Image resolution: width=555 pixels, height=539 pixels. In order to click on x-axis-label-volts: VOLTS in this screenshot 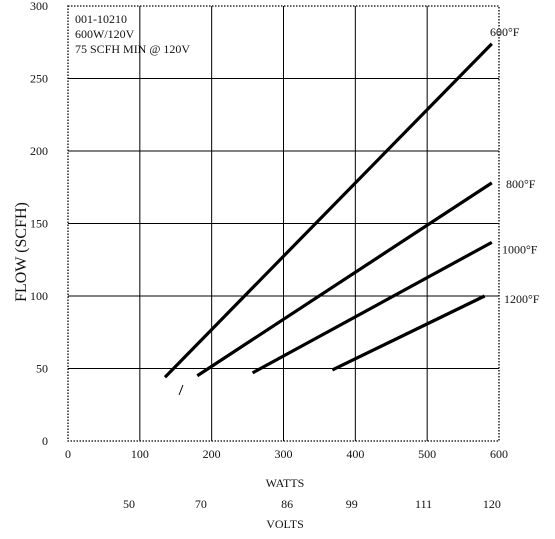, I will do `click(285, 524)`.